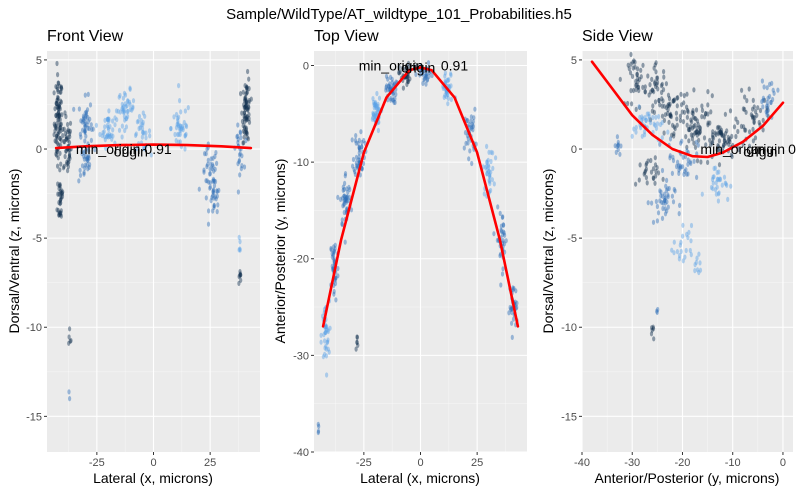  Describe the element at coordinates (153, 146) in the screenshot. I see `front-view-fit-curve` at that location.